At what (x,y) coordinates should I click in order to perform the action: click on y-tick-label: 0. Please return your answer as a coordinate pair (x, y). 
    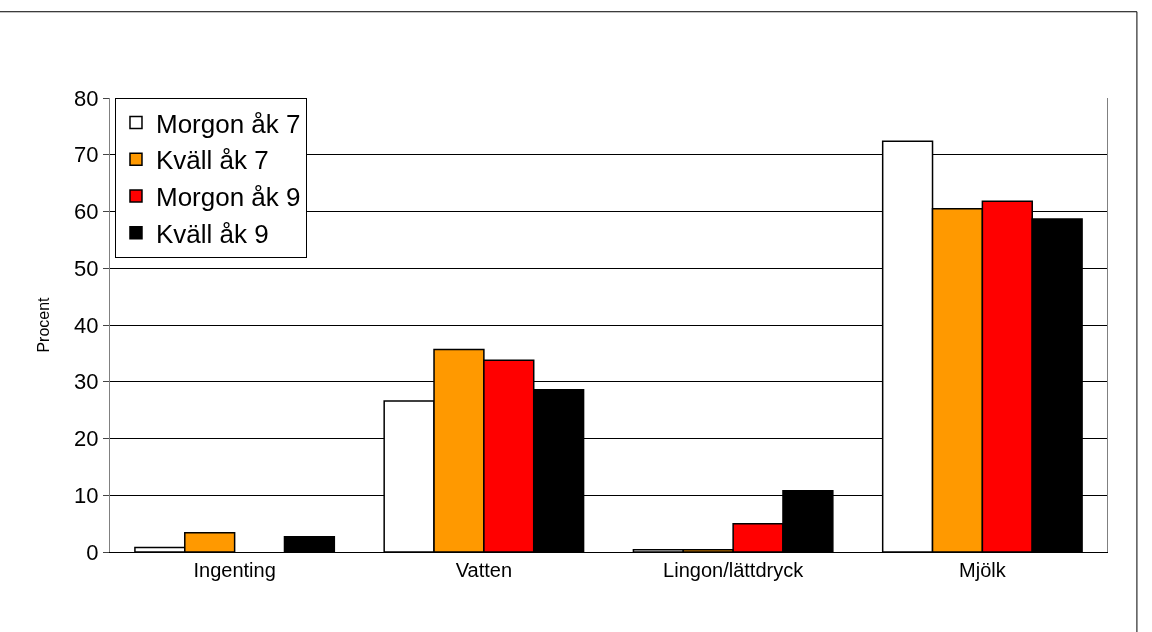
    Looking at the image, I should click on (92, 552).